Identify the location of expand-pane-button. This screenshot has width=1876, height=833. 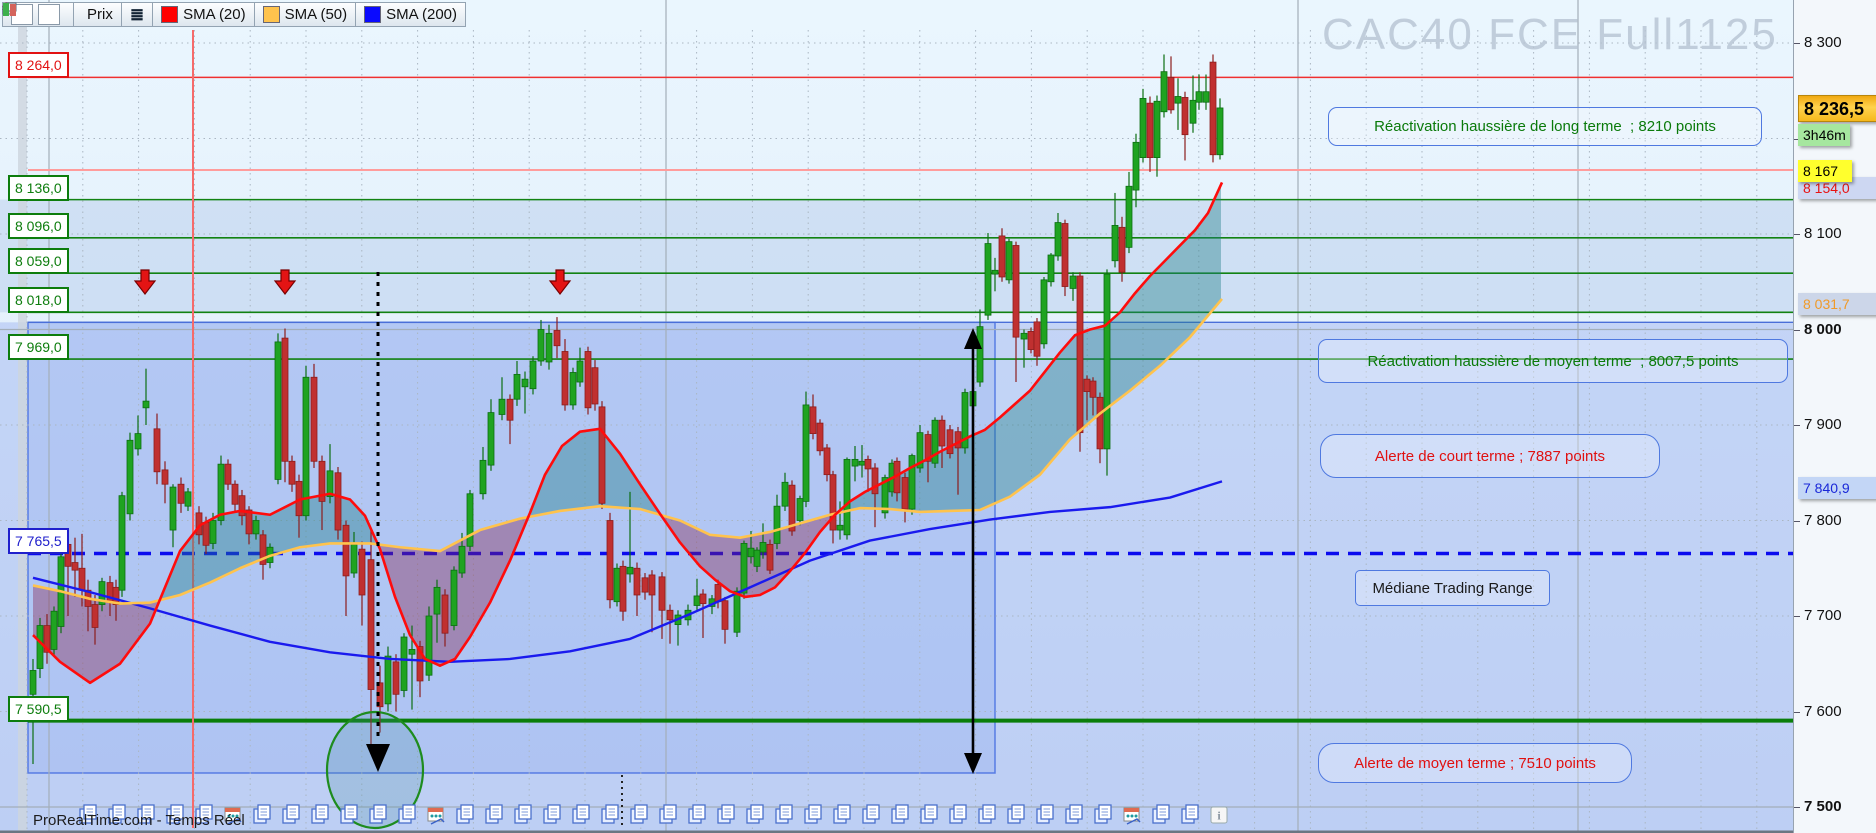
(31, 13).